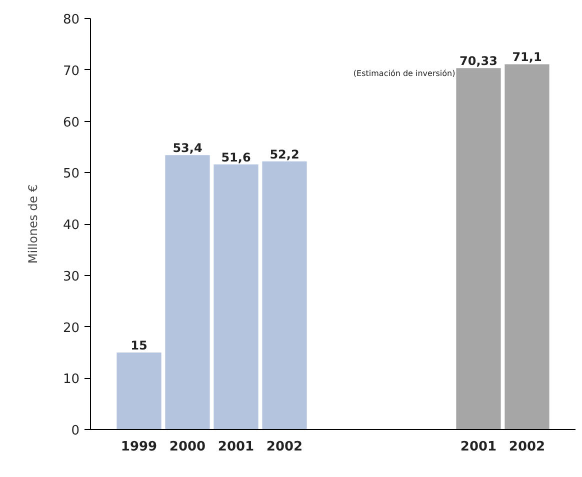 This screenshot has width=582, height=477. What do you see at coordinates (139, 447) in the screenshot?
I see `x-tick-label: 1999` at bounding box center [139, 447].